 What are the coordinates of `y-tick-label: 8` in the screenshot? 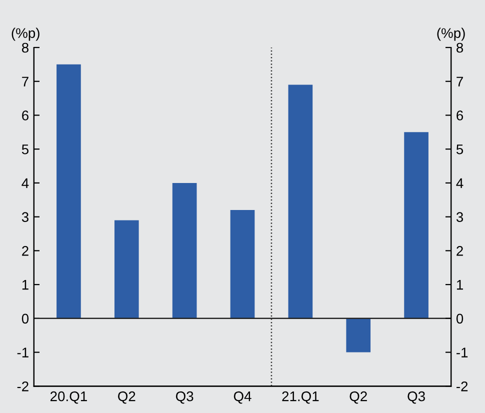 It's located at (25, 47).